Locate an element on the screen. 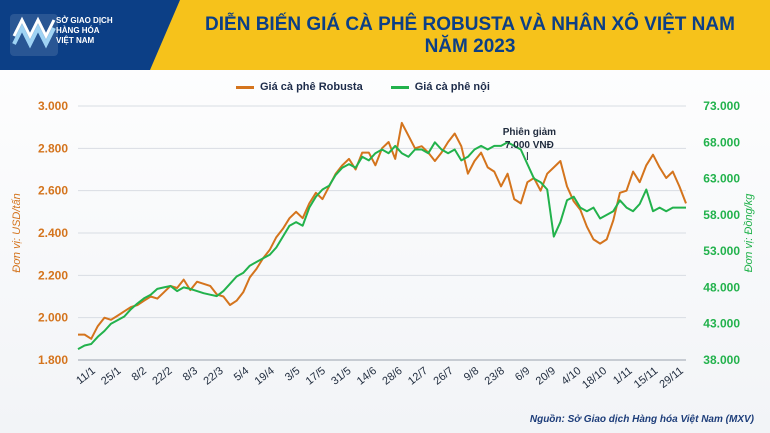 This screenshot has width=770, height=433. annotation-text-line-1: Phiên giảm is located at coordinates (529, 132).